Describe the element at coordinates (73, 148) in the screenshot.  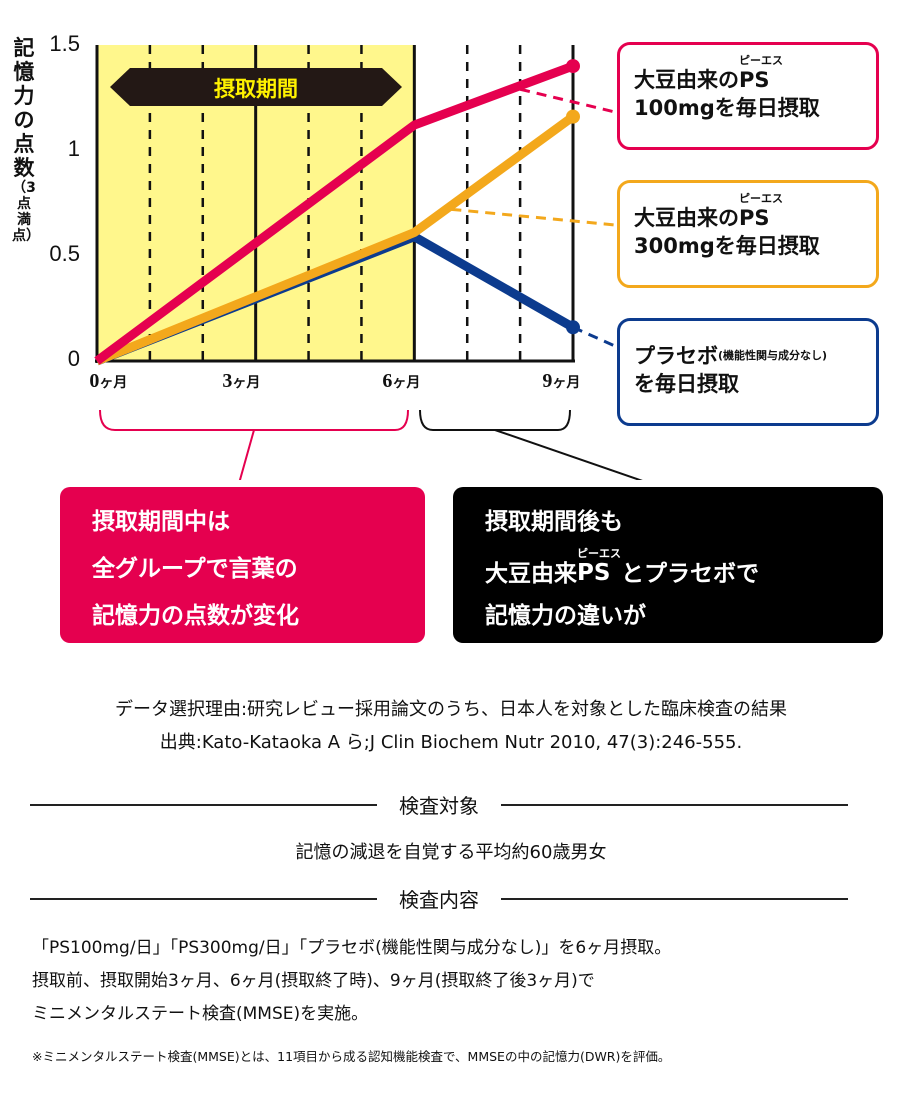
I see `y-tick-label: 1` at that location.